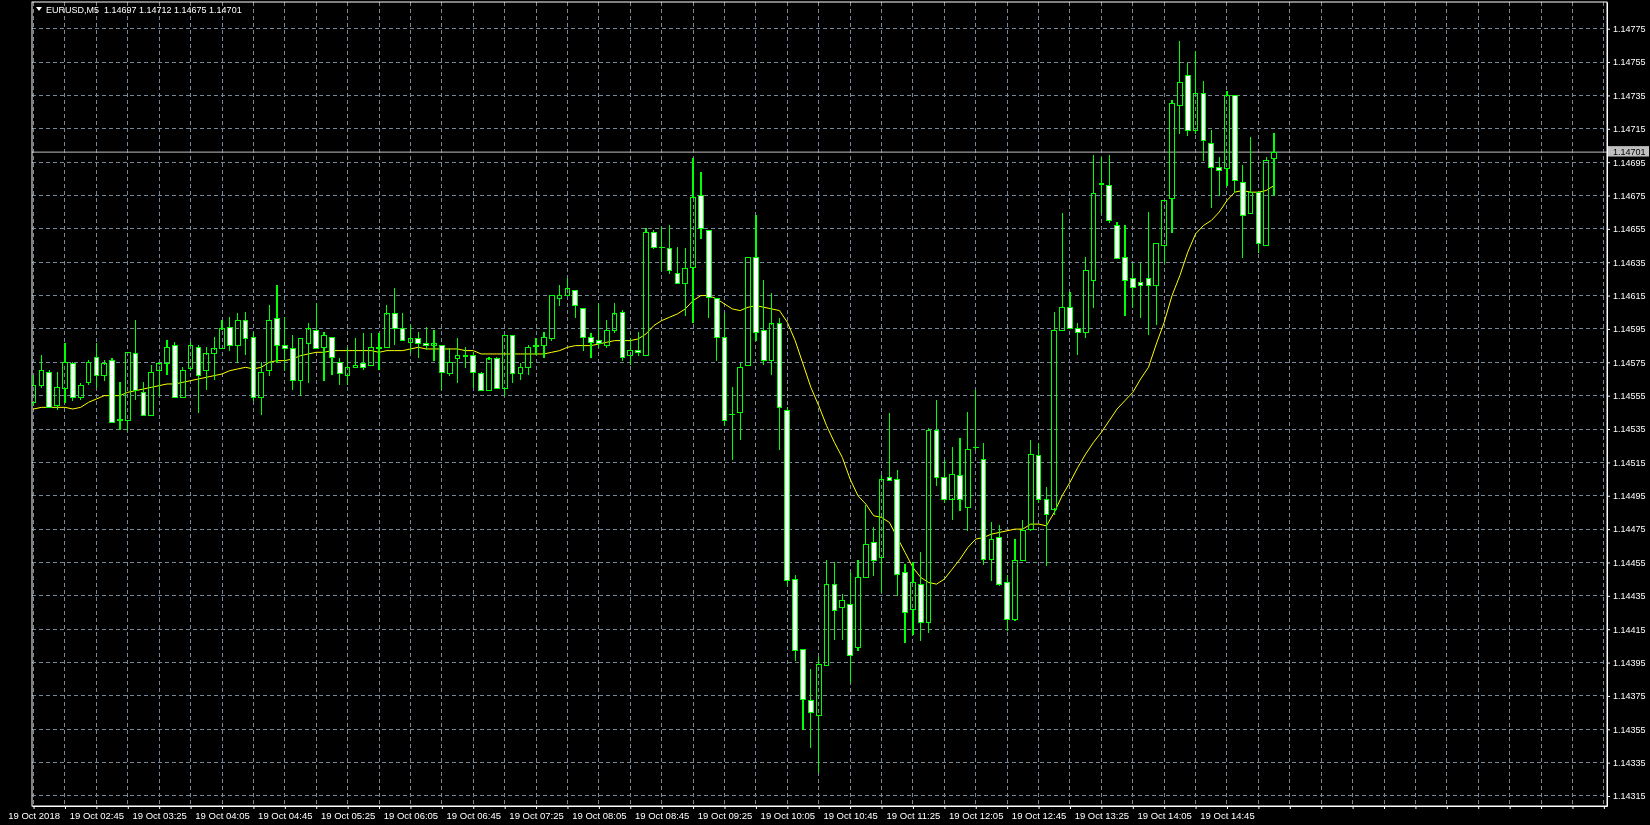 The width and height of the screenshot is (1650, 825). I want to click on y-tick-label: 1.14495, so click(1629, 496).